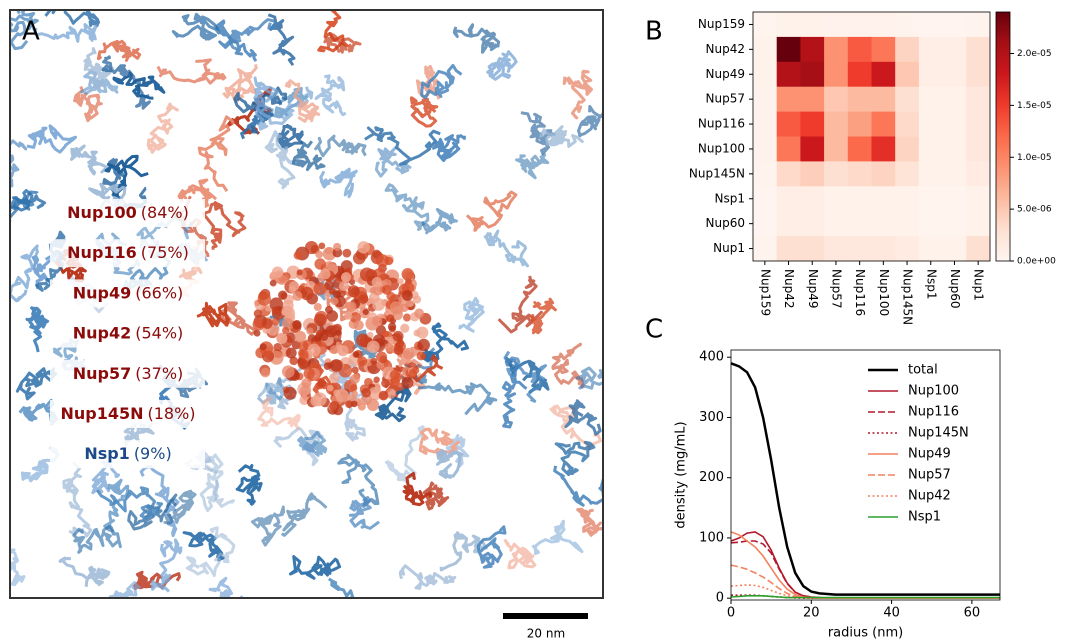 The width and height of the screenshot is (1067, 641). I want to click on panel-letter: C, so click(654, 330).